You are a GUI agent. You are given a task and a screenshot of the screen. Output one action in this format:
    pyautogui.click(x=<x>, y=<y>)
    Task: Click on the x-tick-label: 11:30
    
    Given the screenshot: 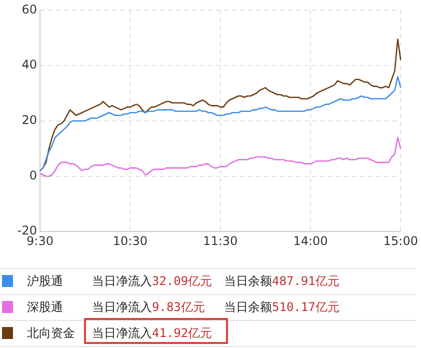 What is the action you would take?
    pyautogui.click(x=220, y=241)
    